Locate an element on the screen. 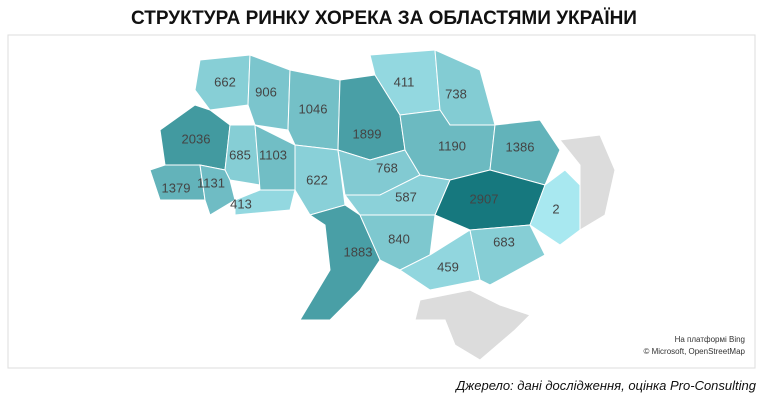  region-value: 1131 is located at coordinates (211, 182).